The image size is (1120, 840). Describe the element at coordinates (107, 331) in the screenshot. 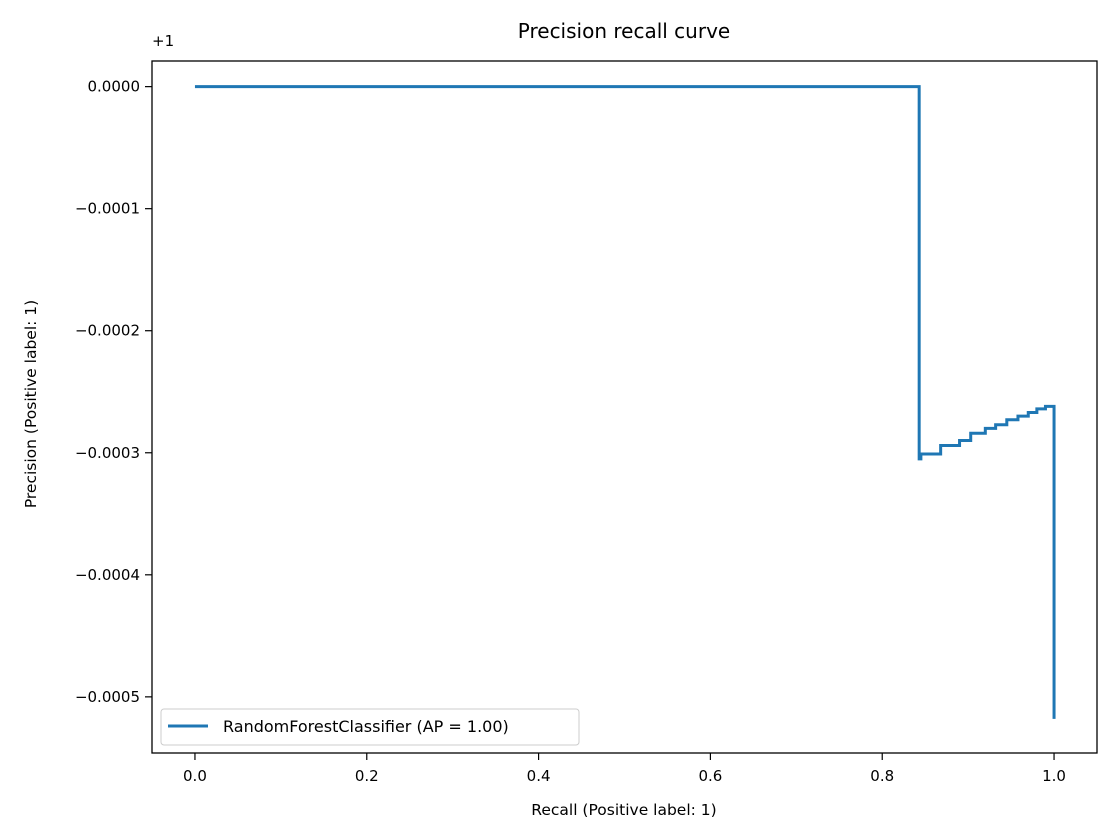

I see `y-tick-label: −0.0002` at that location.